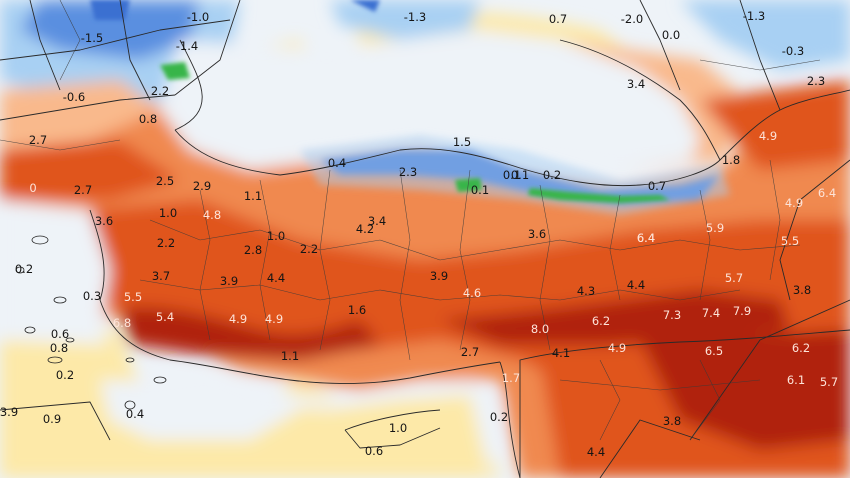 This screenshot has height=478, width=850. What do you see at coordinates (472, 293) in the screenshot?
I see `map-value-label: 4.6` at bounding box center [472, 293].